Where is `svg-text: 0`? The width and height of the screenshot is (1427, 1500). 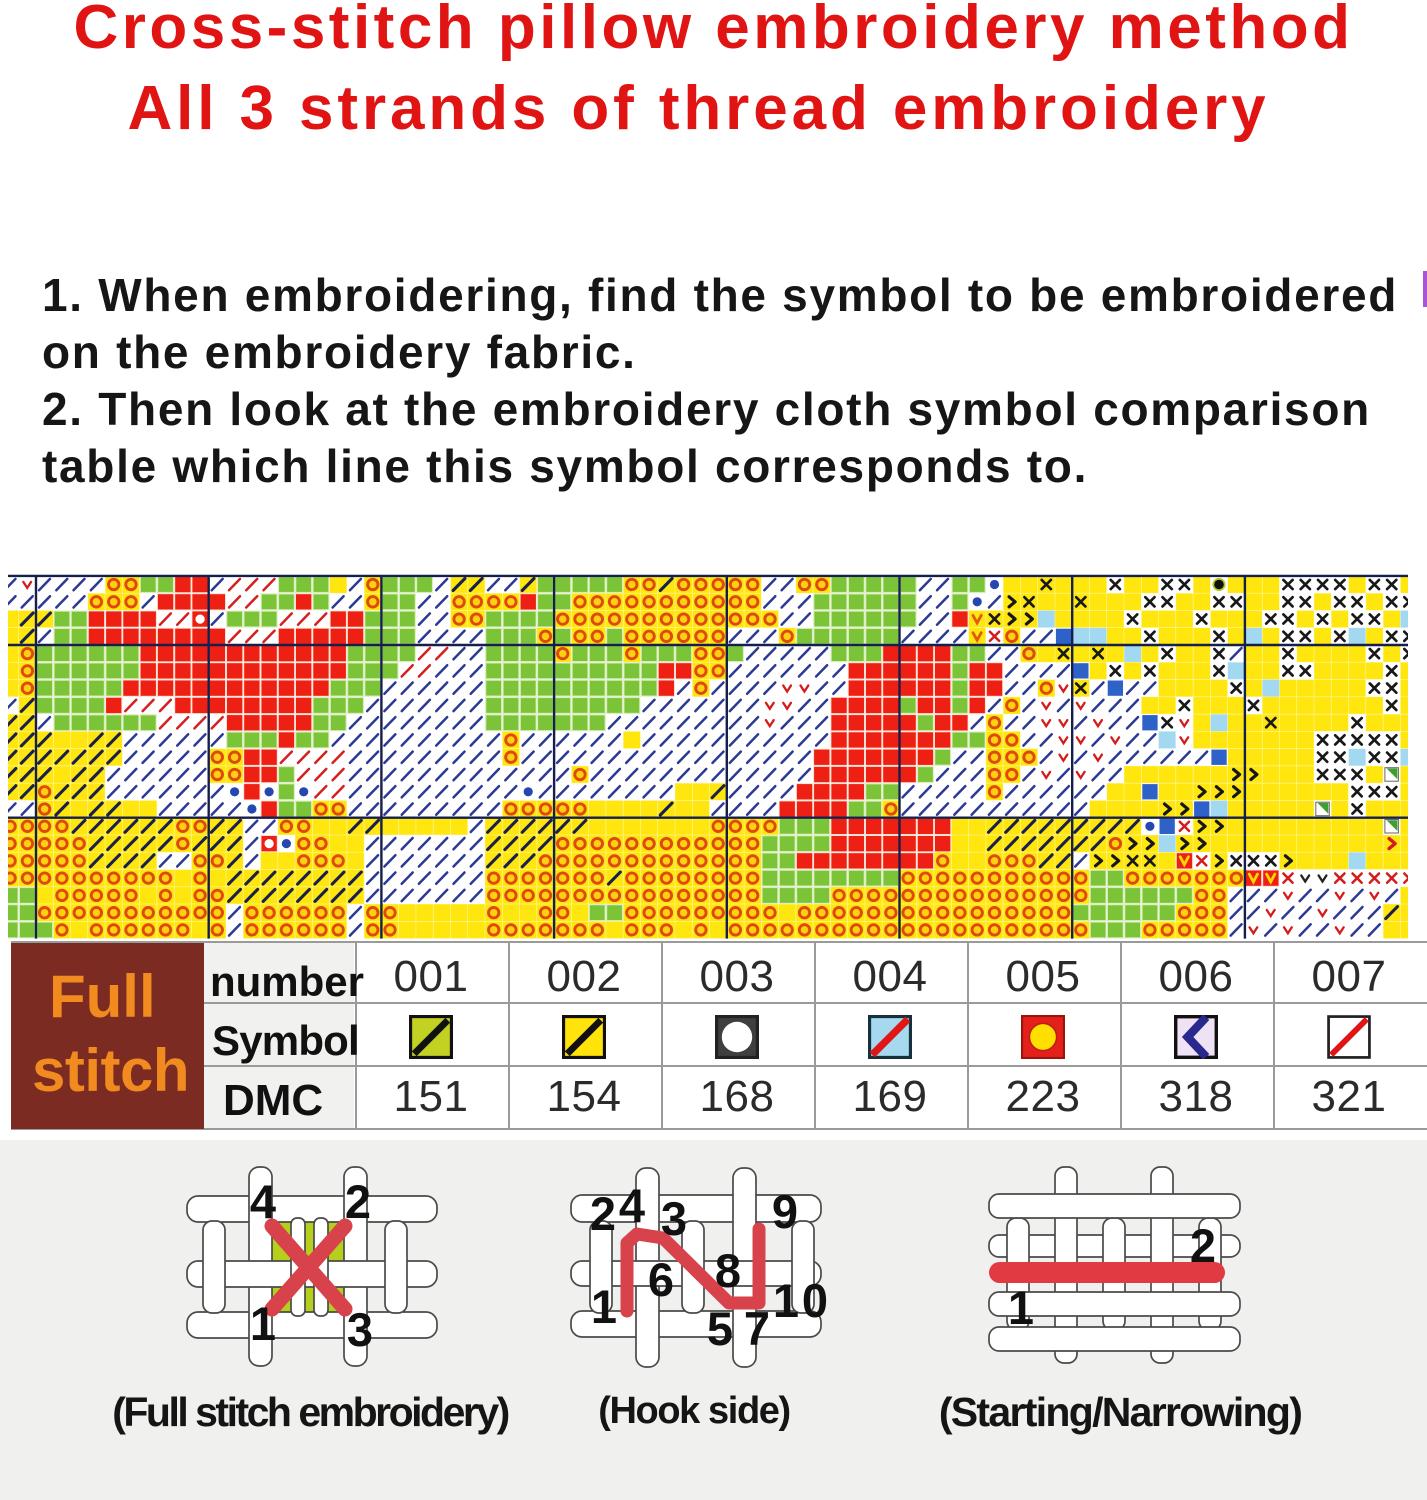 svg-text: 0 is located at coordinates (815, 1300).